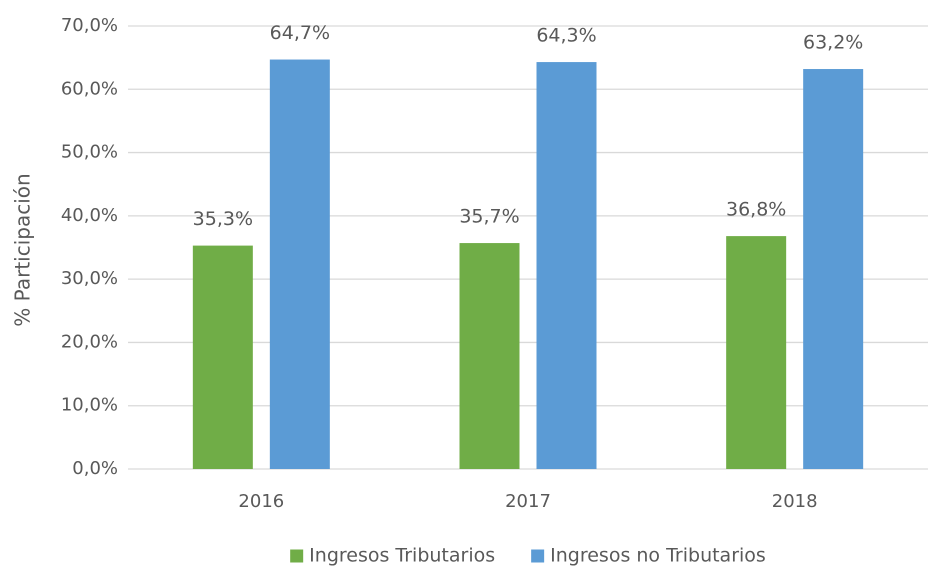 The image size is (931, 568). What do you see at coordinates (89, 25) in the screenshot?
I see `y-tick-label: 70,0%` at bounding box center [89, 25].